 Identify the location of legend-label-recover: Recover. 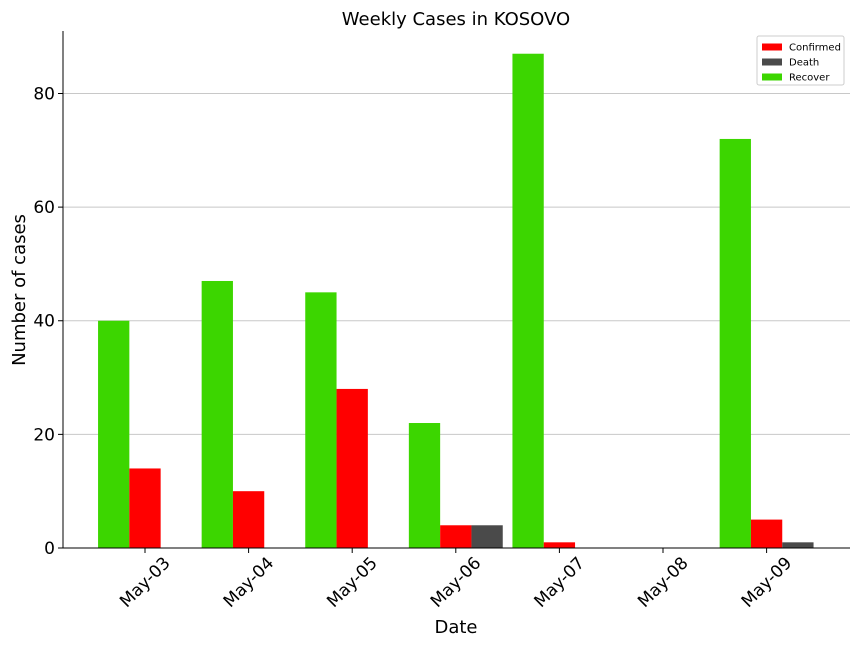
(809, 78).